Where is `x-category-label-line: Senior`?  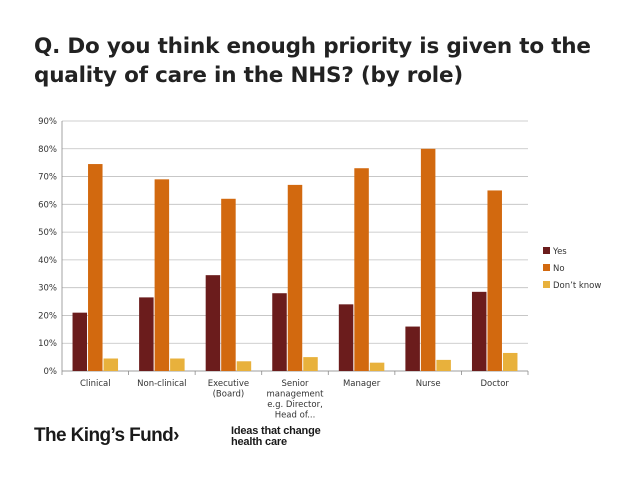 x-category-label-line: Senior is located at coordinates (295, 384).